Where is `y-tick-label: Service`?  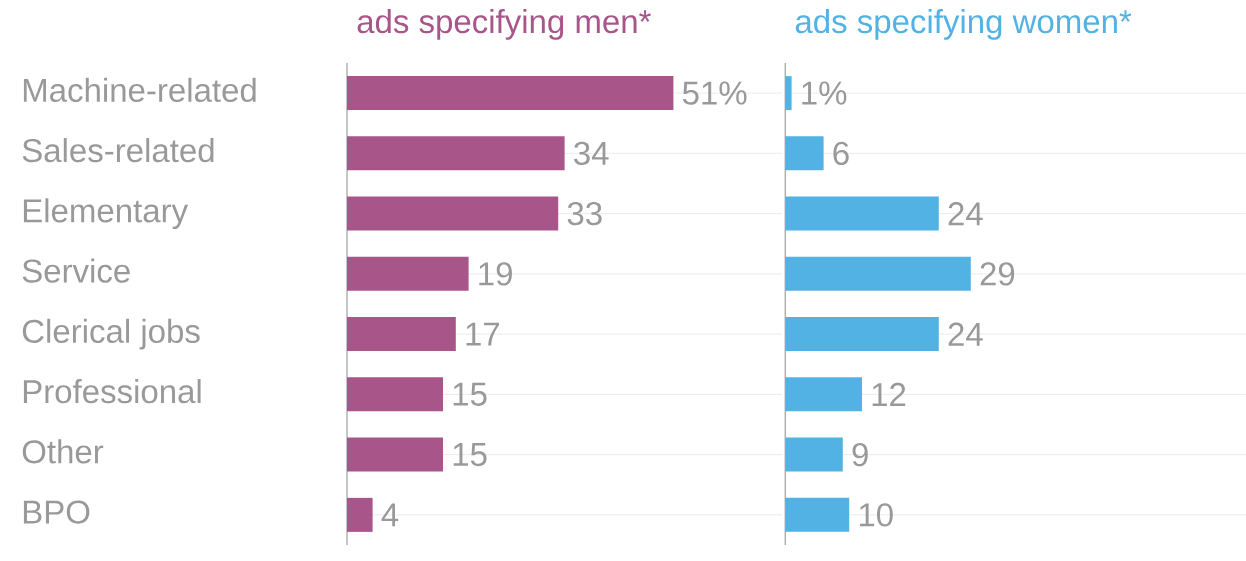
y-tick-label: Service is located at coordinates (76, 270).